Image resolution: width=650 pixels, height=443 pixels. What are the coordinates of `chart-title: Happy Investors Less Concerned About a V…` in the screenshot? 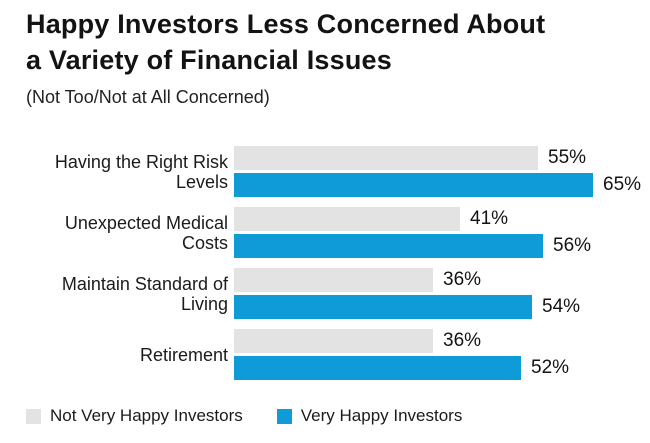 It's located at (325, 42).